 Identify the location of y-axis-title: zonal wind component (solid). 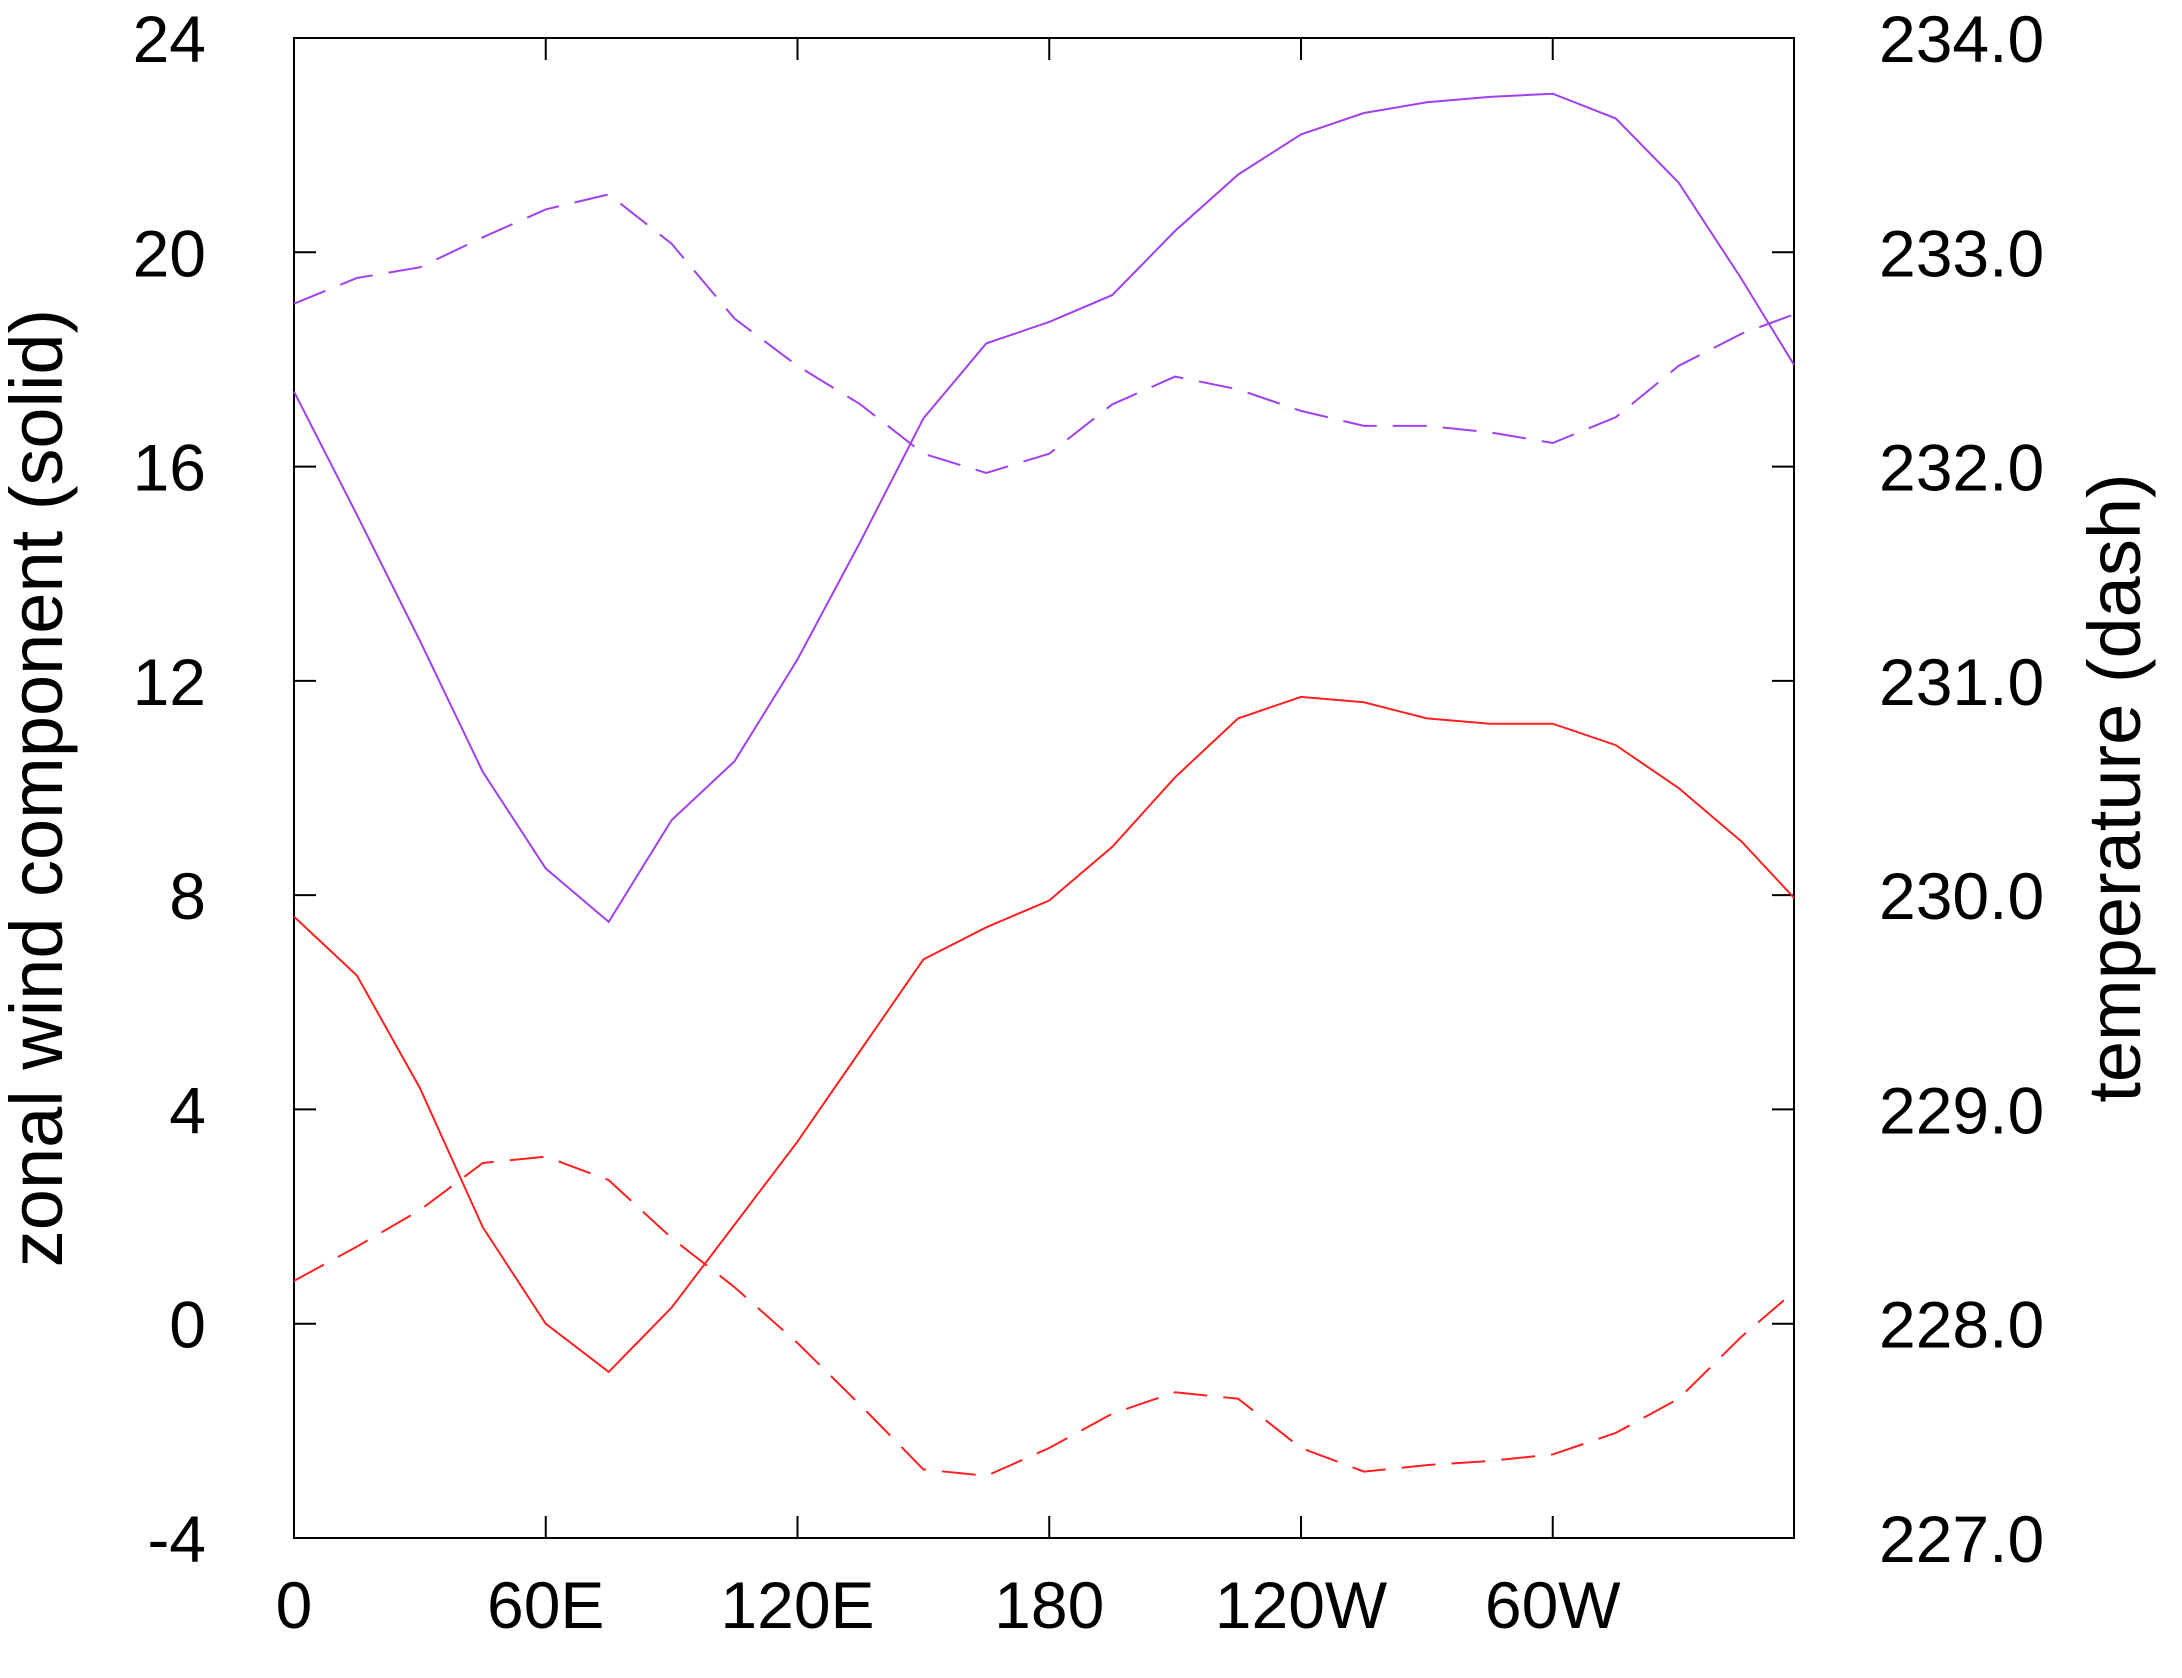
(39, 788).